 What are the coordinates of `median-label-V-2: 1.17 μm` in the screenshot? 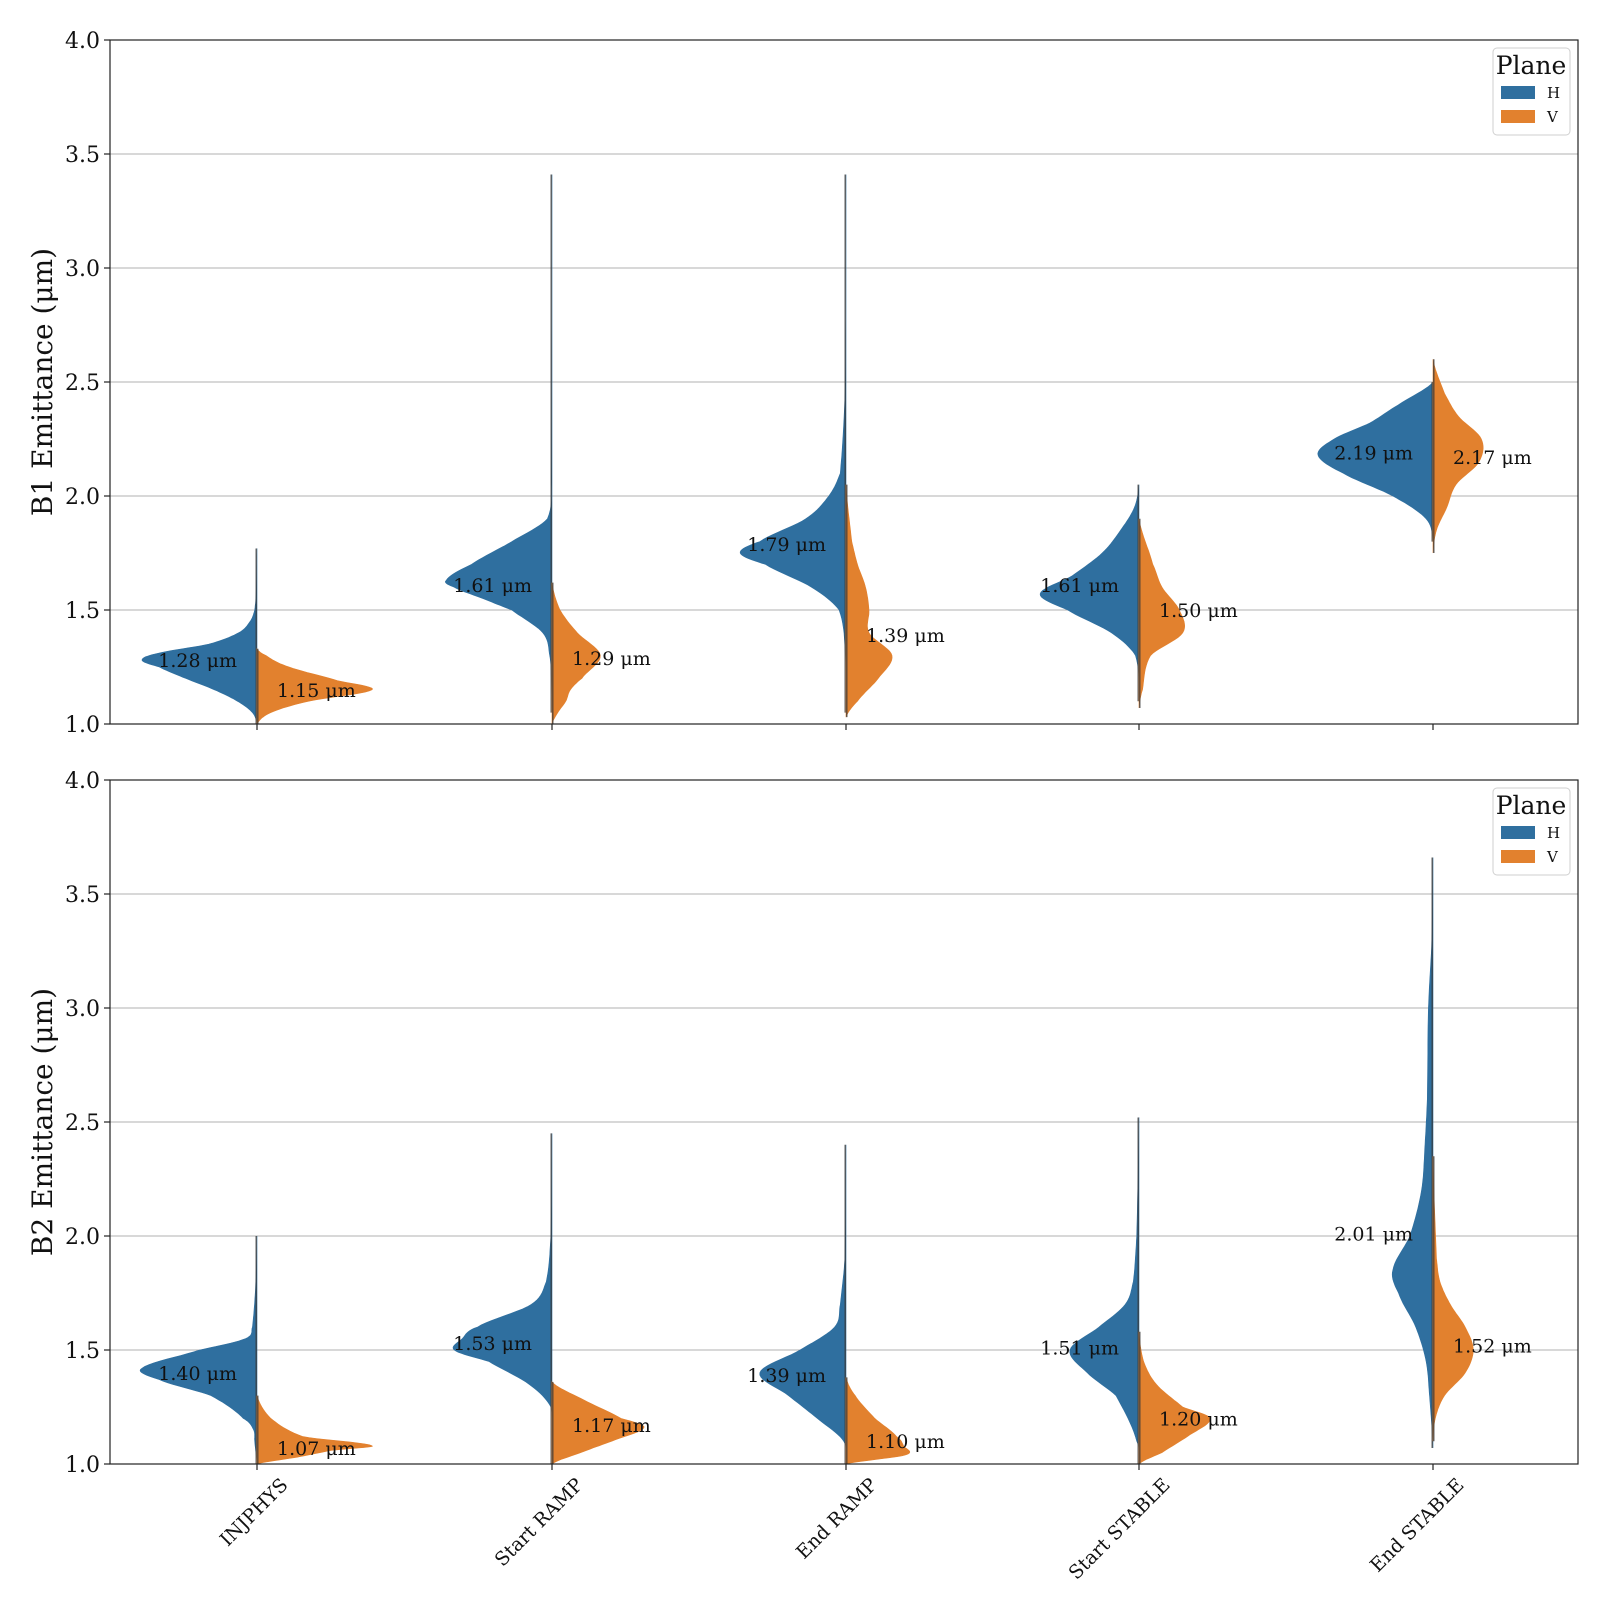 It's located at (611, 1426).